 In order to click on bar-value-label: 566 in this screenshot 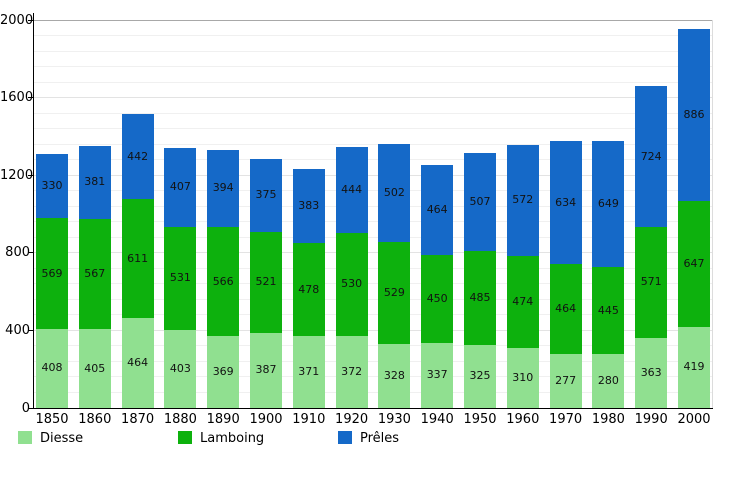, I will do `click(223, 281)`.